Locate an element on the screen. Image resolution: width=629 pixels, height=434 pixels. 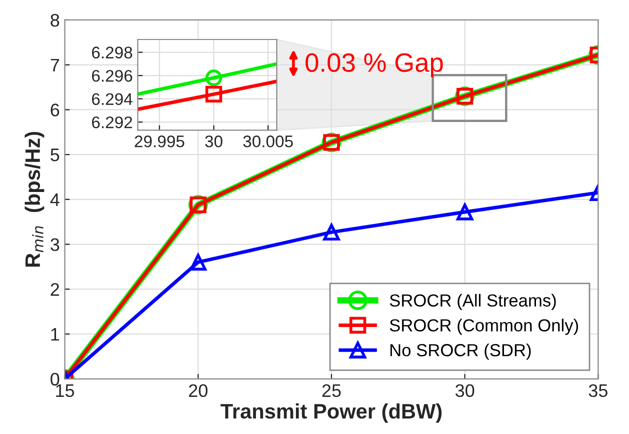
legend-label: SROCR (Common Only) is located at coordinates (484, 326).